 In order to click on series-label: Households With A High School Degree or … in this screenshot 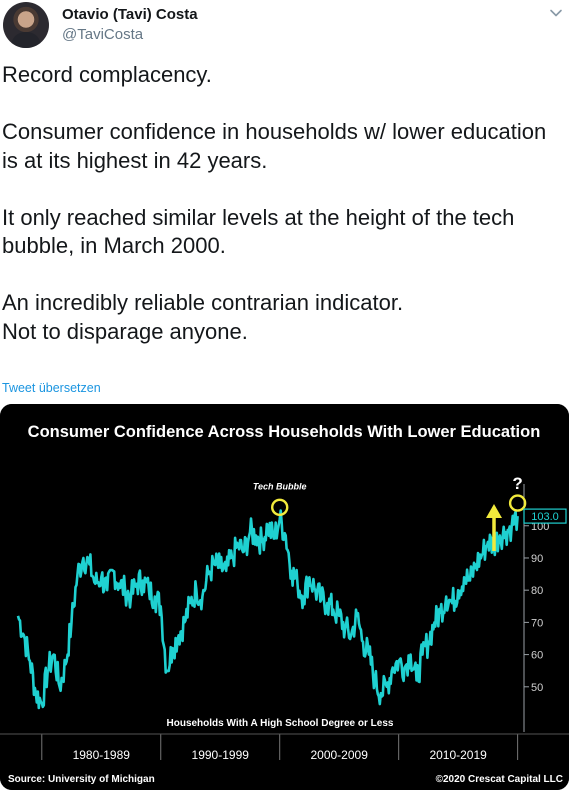, I will do `click(280, 723)`.